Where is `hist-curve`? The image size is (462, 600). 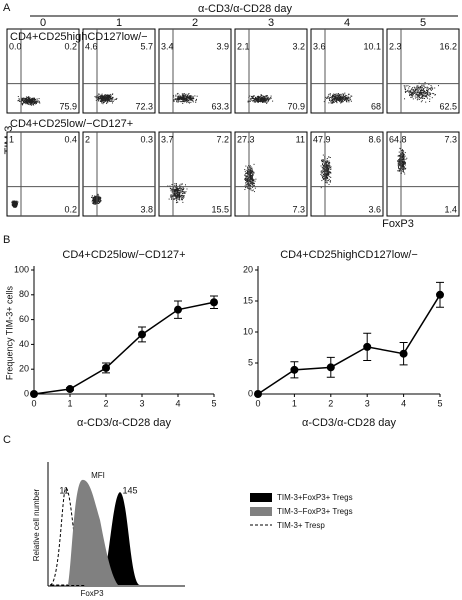 hist-curve is located at coordinates (120, 538).